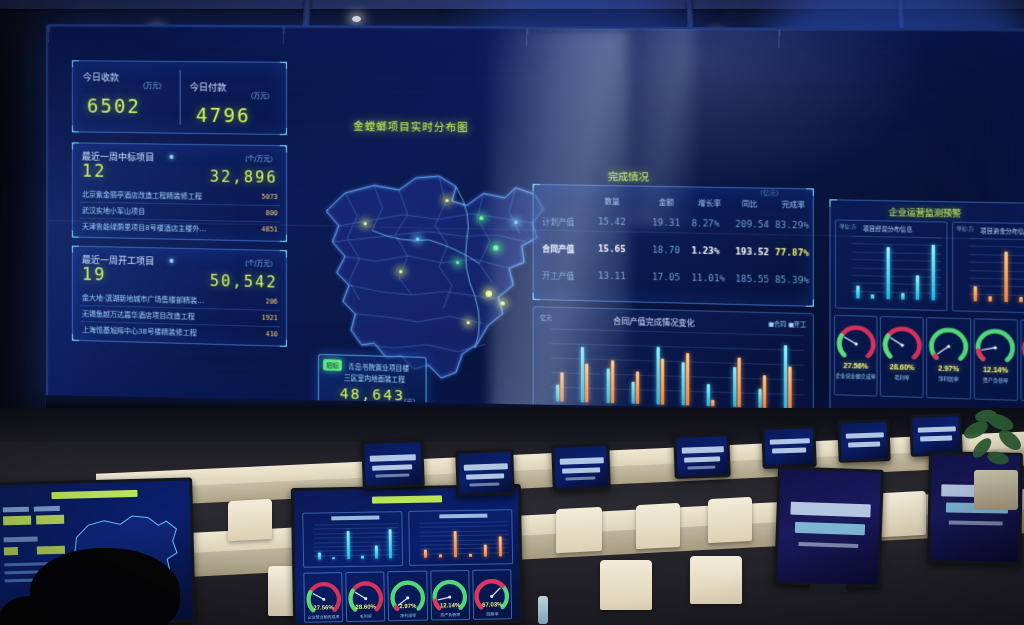 This screenshot has width=1024, height=625. I want to click on chart-title: 项目经营分布信息, so click(887, 230).